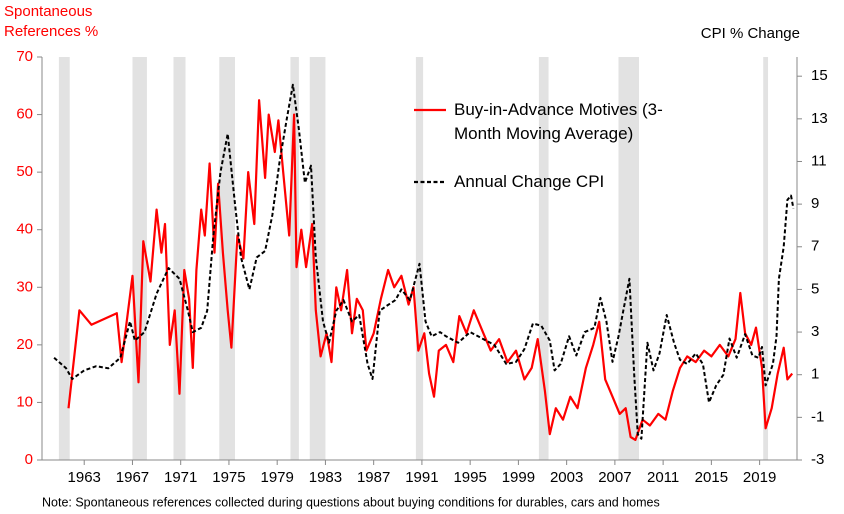 The width and height of the screenshot is (844, 514). Describe the element at coordinates (815, 203) in the screenshot. I see `y2-tick-label: 9` at that location.